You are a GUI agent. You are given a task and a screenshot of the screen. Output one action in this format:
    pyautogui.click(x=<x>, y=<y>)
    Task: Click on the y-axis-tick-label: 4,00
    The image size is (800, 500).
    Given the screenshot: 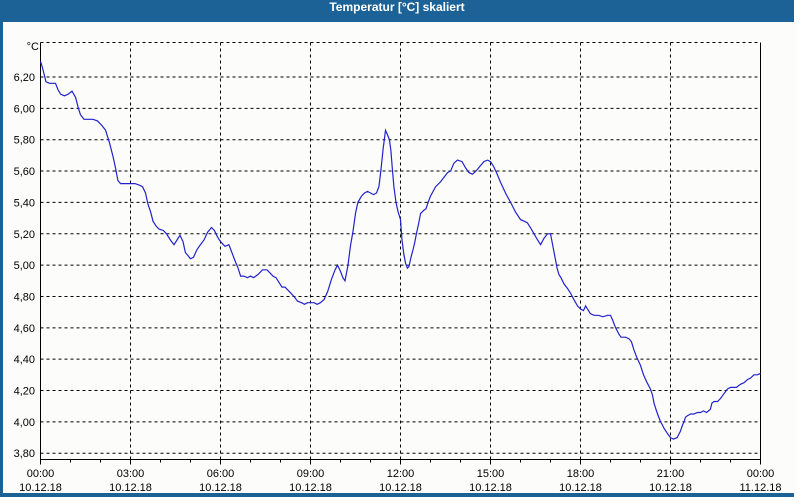 What is the action you would take?
    pyautogui.click(x=24, y=423)
    